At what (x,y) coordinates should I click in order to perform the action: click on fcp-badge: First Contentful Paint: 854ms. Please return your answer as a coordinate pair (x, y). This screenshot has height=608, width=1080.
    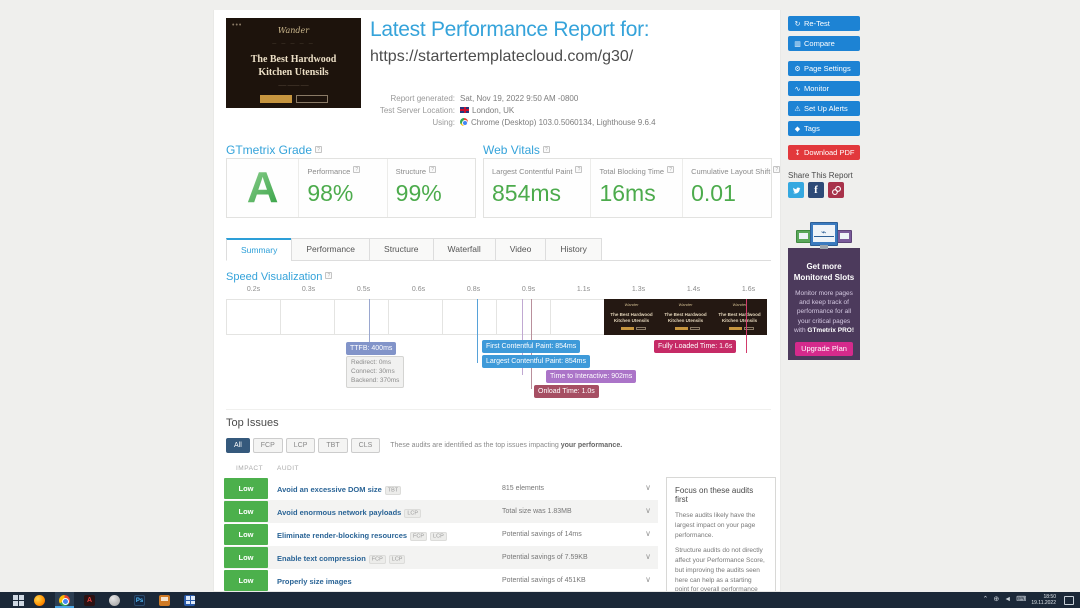
    Looking at the image, I should click on (531, 346).